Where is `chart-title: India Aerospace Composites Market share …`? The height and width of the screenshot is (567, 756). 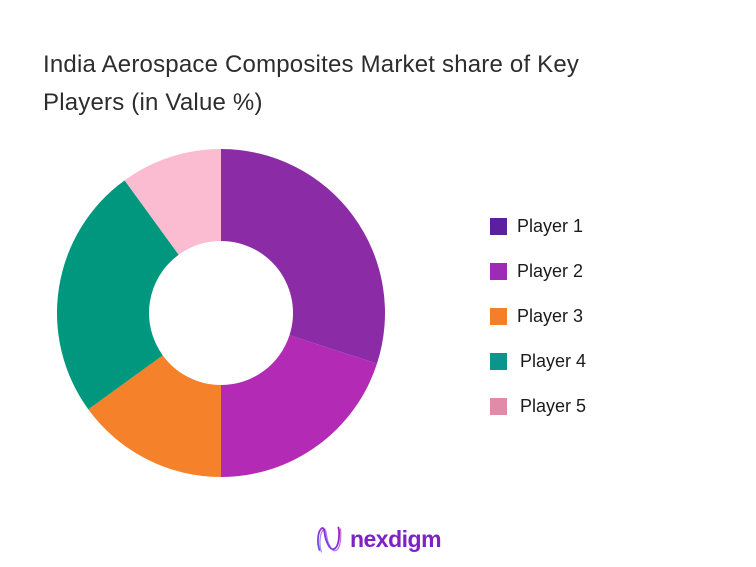 chart-title: India Aerospace Composites Market share … is located at coordinates (311, 83).